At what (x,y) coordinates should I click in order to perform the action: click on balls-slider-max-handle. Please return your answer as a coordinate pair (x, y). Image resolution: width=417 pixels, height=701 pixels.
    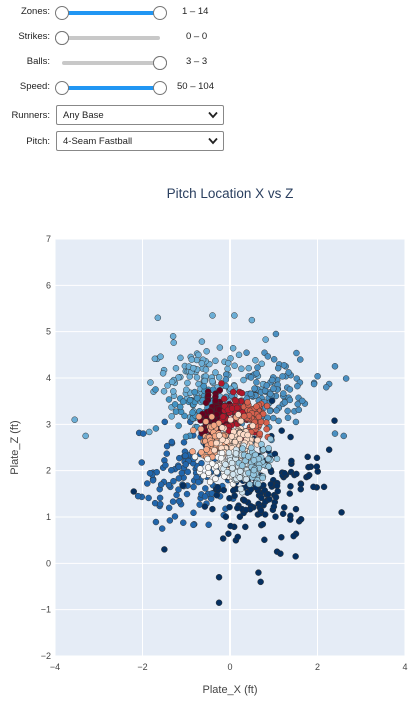
    Looking at the image, I should click on (160, 63).